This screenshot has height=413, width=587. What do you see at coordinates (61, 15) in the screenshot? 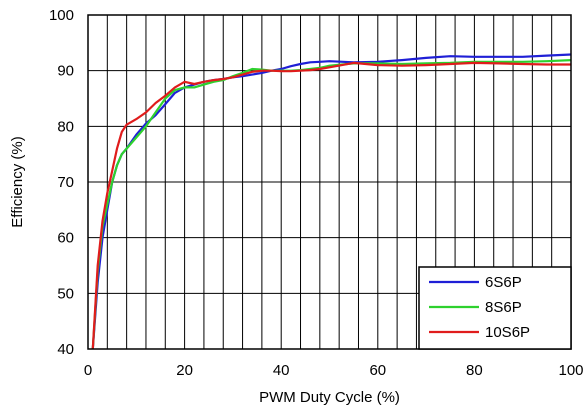
I see `y-tick-label: 100` at bounding box center [61, 15].